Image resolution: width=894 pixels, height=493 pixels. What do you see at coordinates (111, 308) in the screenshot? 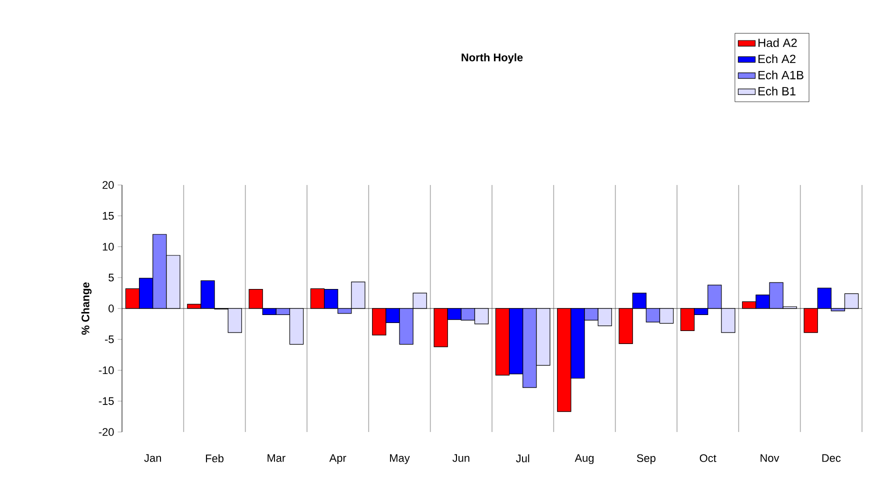
I see `y-tick-label: 0` at bounding box center [111, 308].